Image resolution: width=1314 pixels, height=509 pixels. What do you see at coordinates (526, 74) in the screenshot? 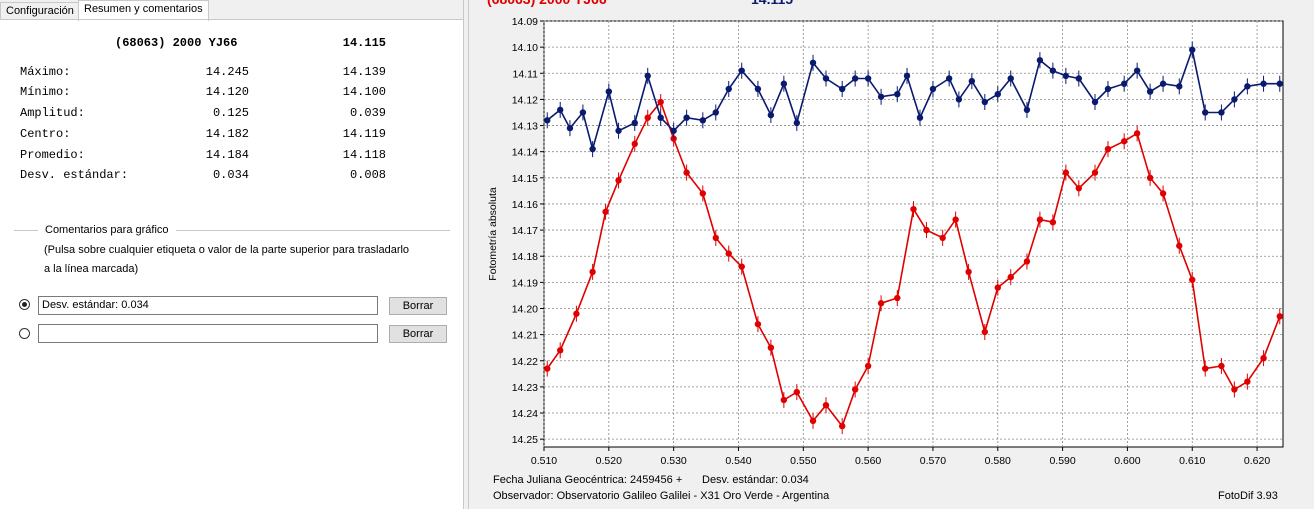
I see `y-tick-label: 14.11` at bounding box center [526, 74].